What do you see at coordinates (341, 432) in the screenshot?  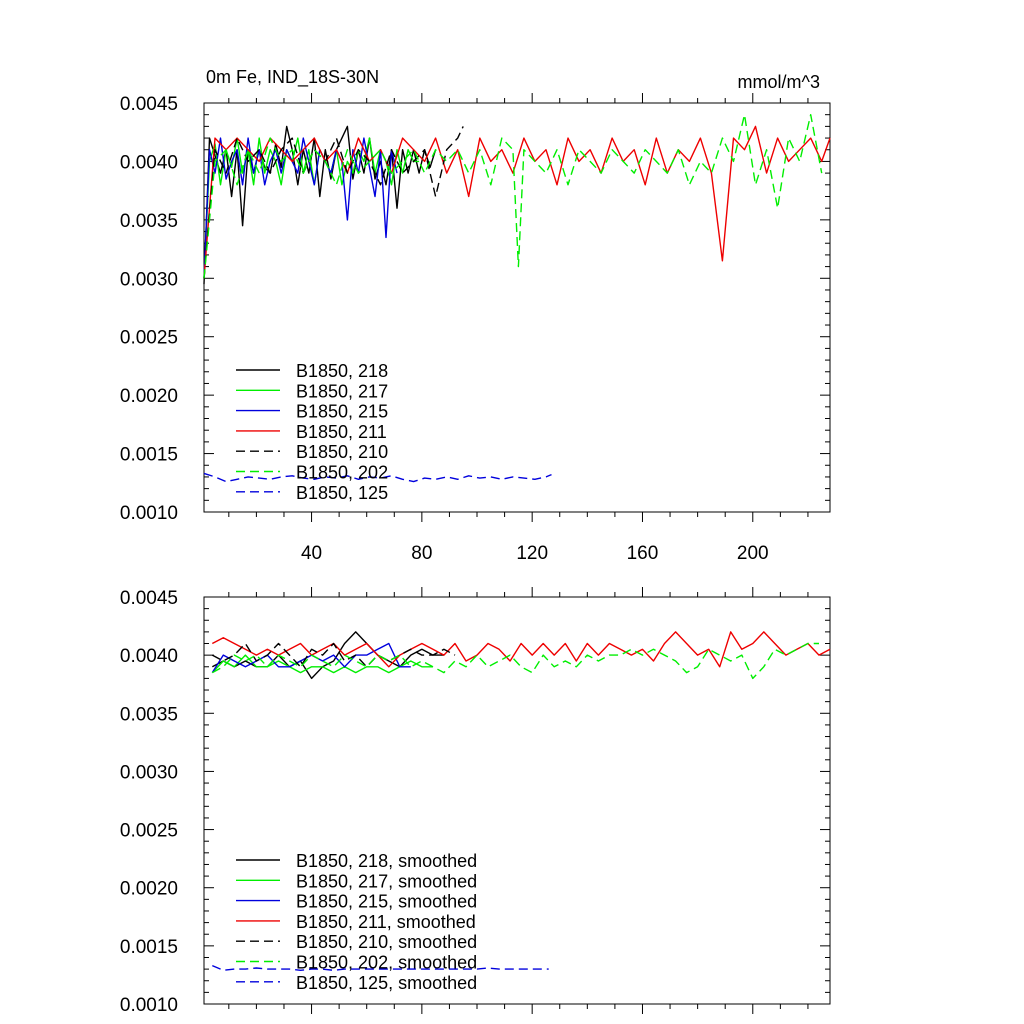 I see `legend-label: B1850, 211` at bounding box center [341, 432].